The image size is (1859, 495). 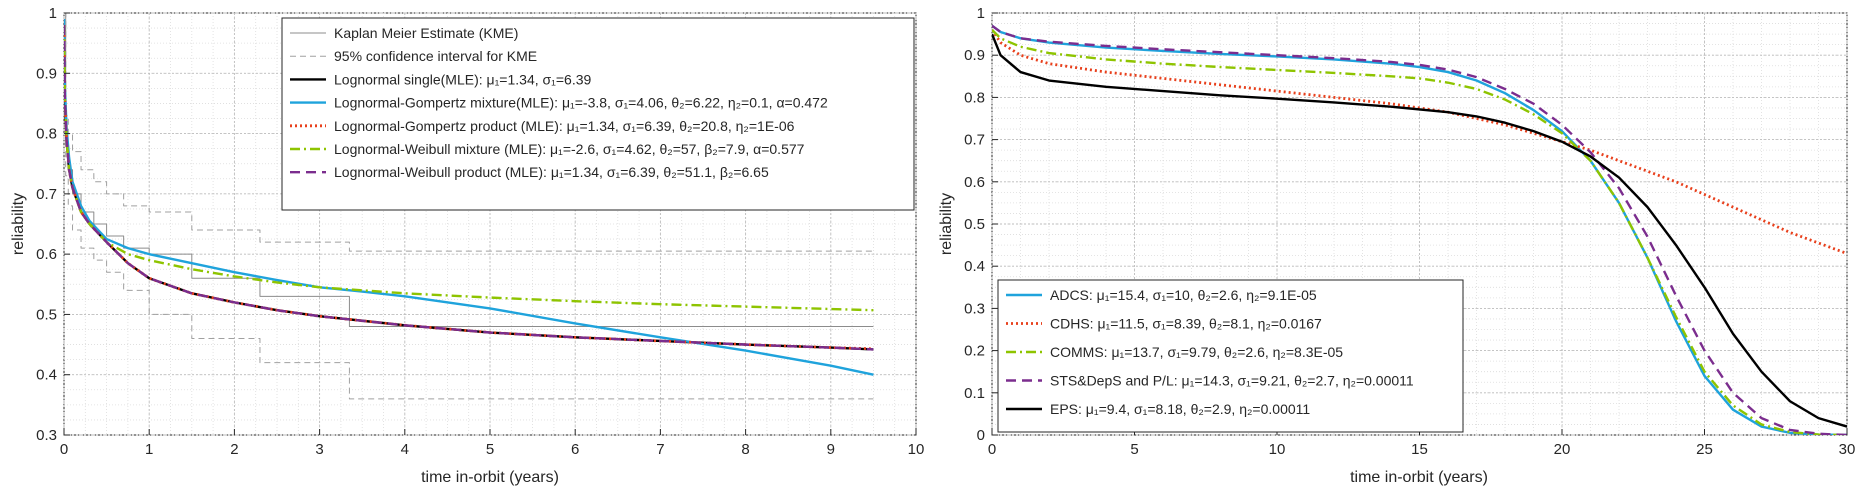 I want to click on x-tick-label: 2, so click(x=234, y=449).